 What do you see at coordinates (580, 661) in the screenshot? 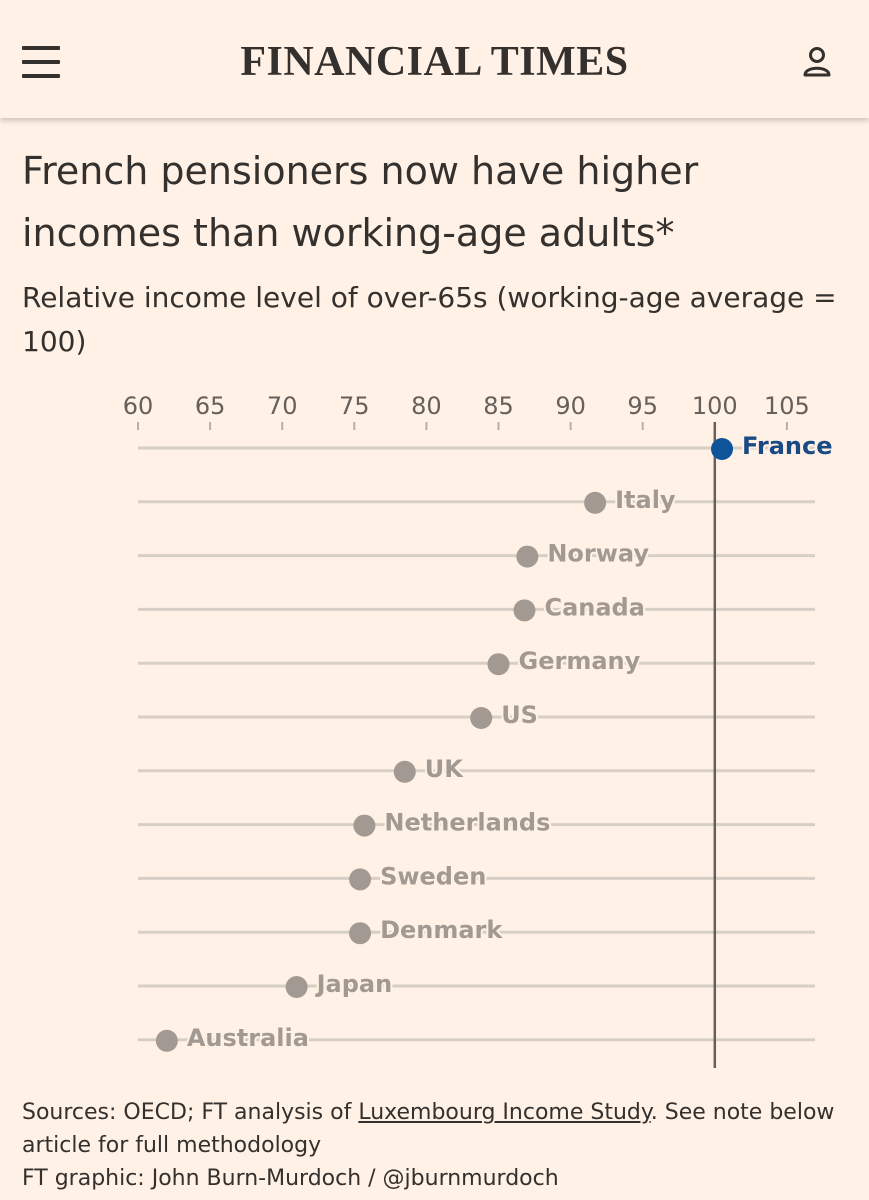
I see `country-label-germany: Germany` at bounding box center [580, 661].